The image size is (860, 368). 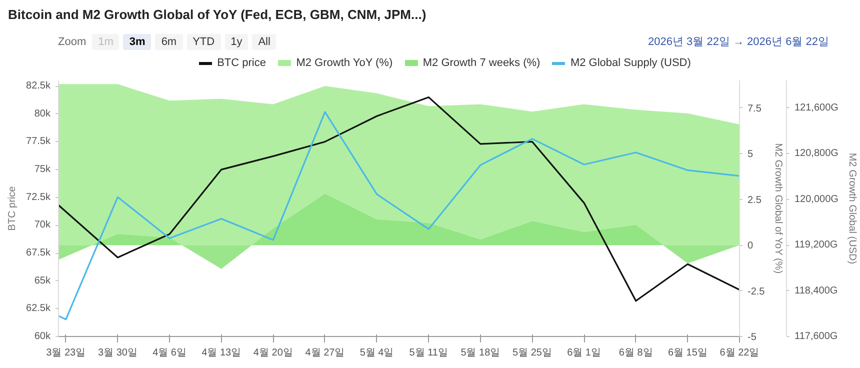 What do you see at coordinates (740, 353) in the screenshot?
I see `x-tick-label: 6월 22일` at bounding box center [740, 353].